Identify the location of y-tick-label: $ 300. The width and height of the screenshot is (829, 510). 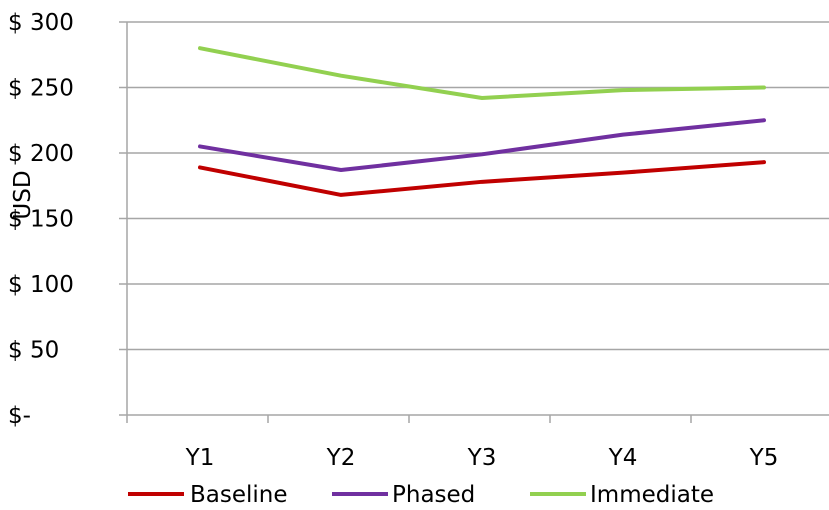
(41, 23).